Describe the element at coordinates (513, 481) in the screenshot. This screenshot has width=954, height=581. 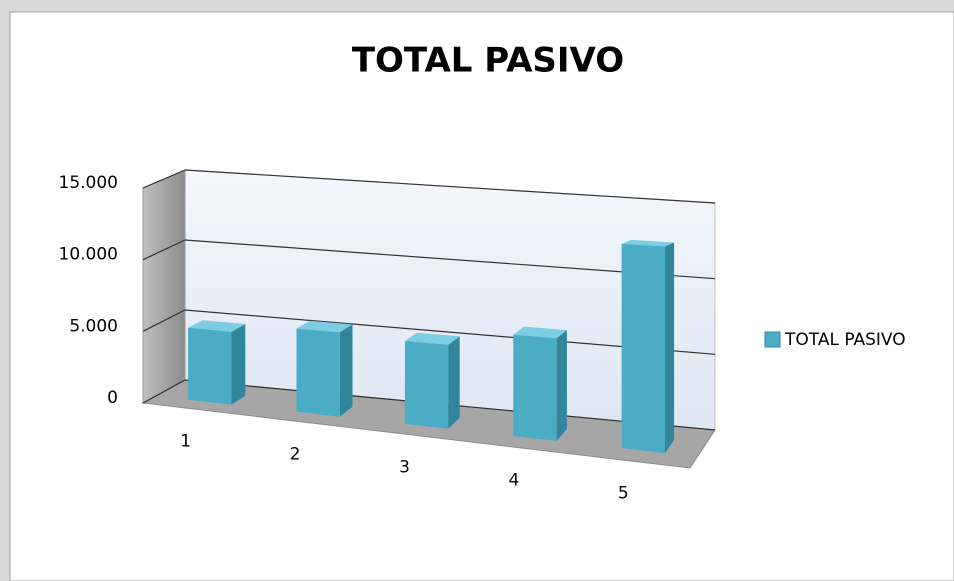
I see `x-tick-label: 4` at that location.